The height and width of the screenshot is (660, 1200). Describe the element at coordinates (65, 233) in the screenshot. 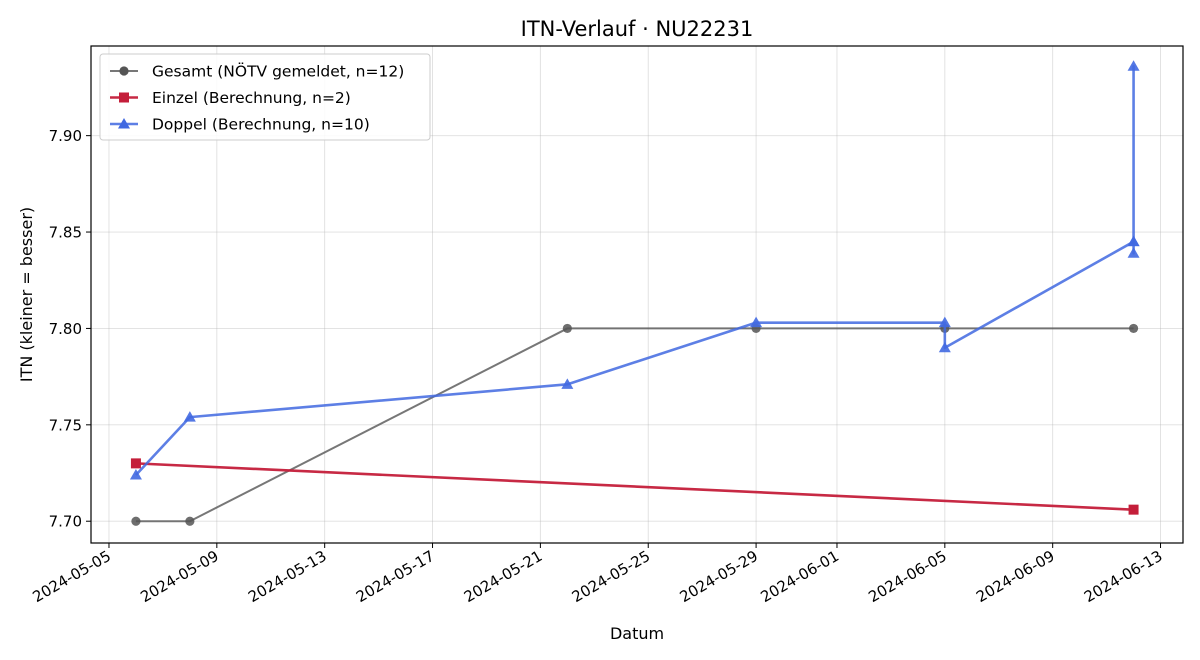

I see `y-tick-label: 7.85` at that location.